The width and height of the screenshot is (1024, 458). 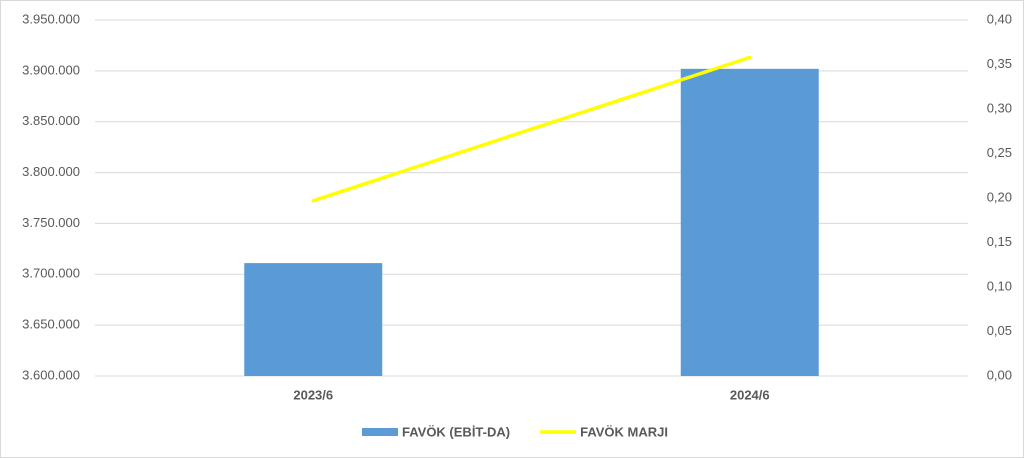 I want to click on y2-tick-label: 0,25, so click(x=999, y=152).